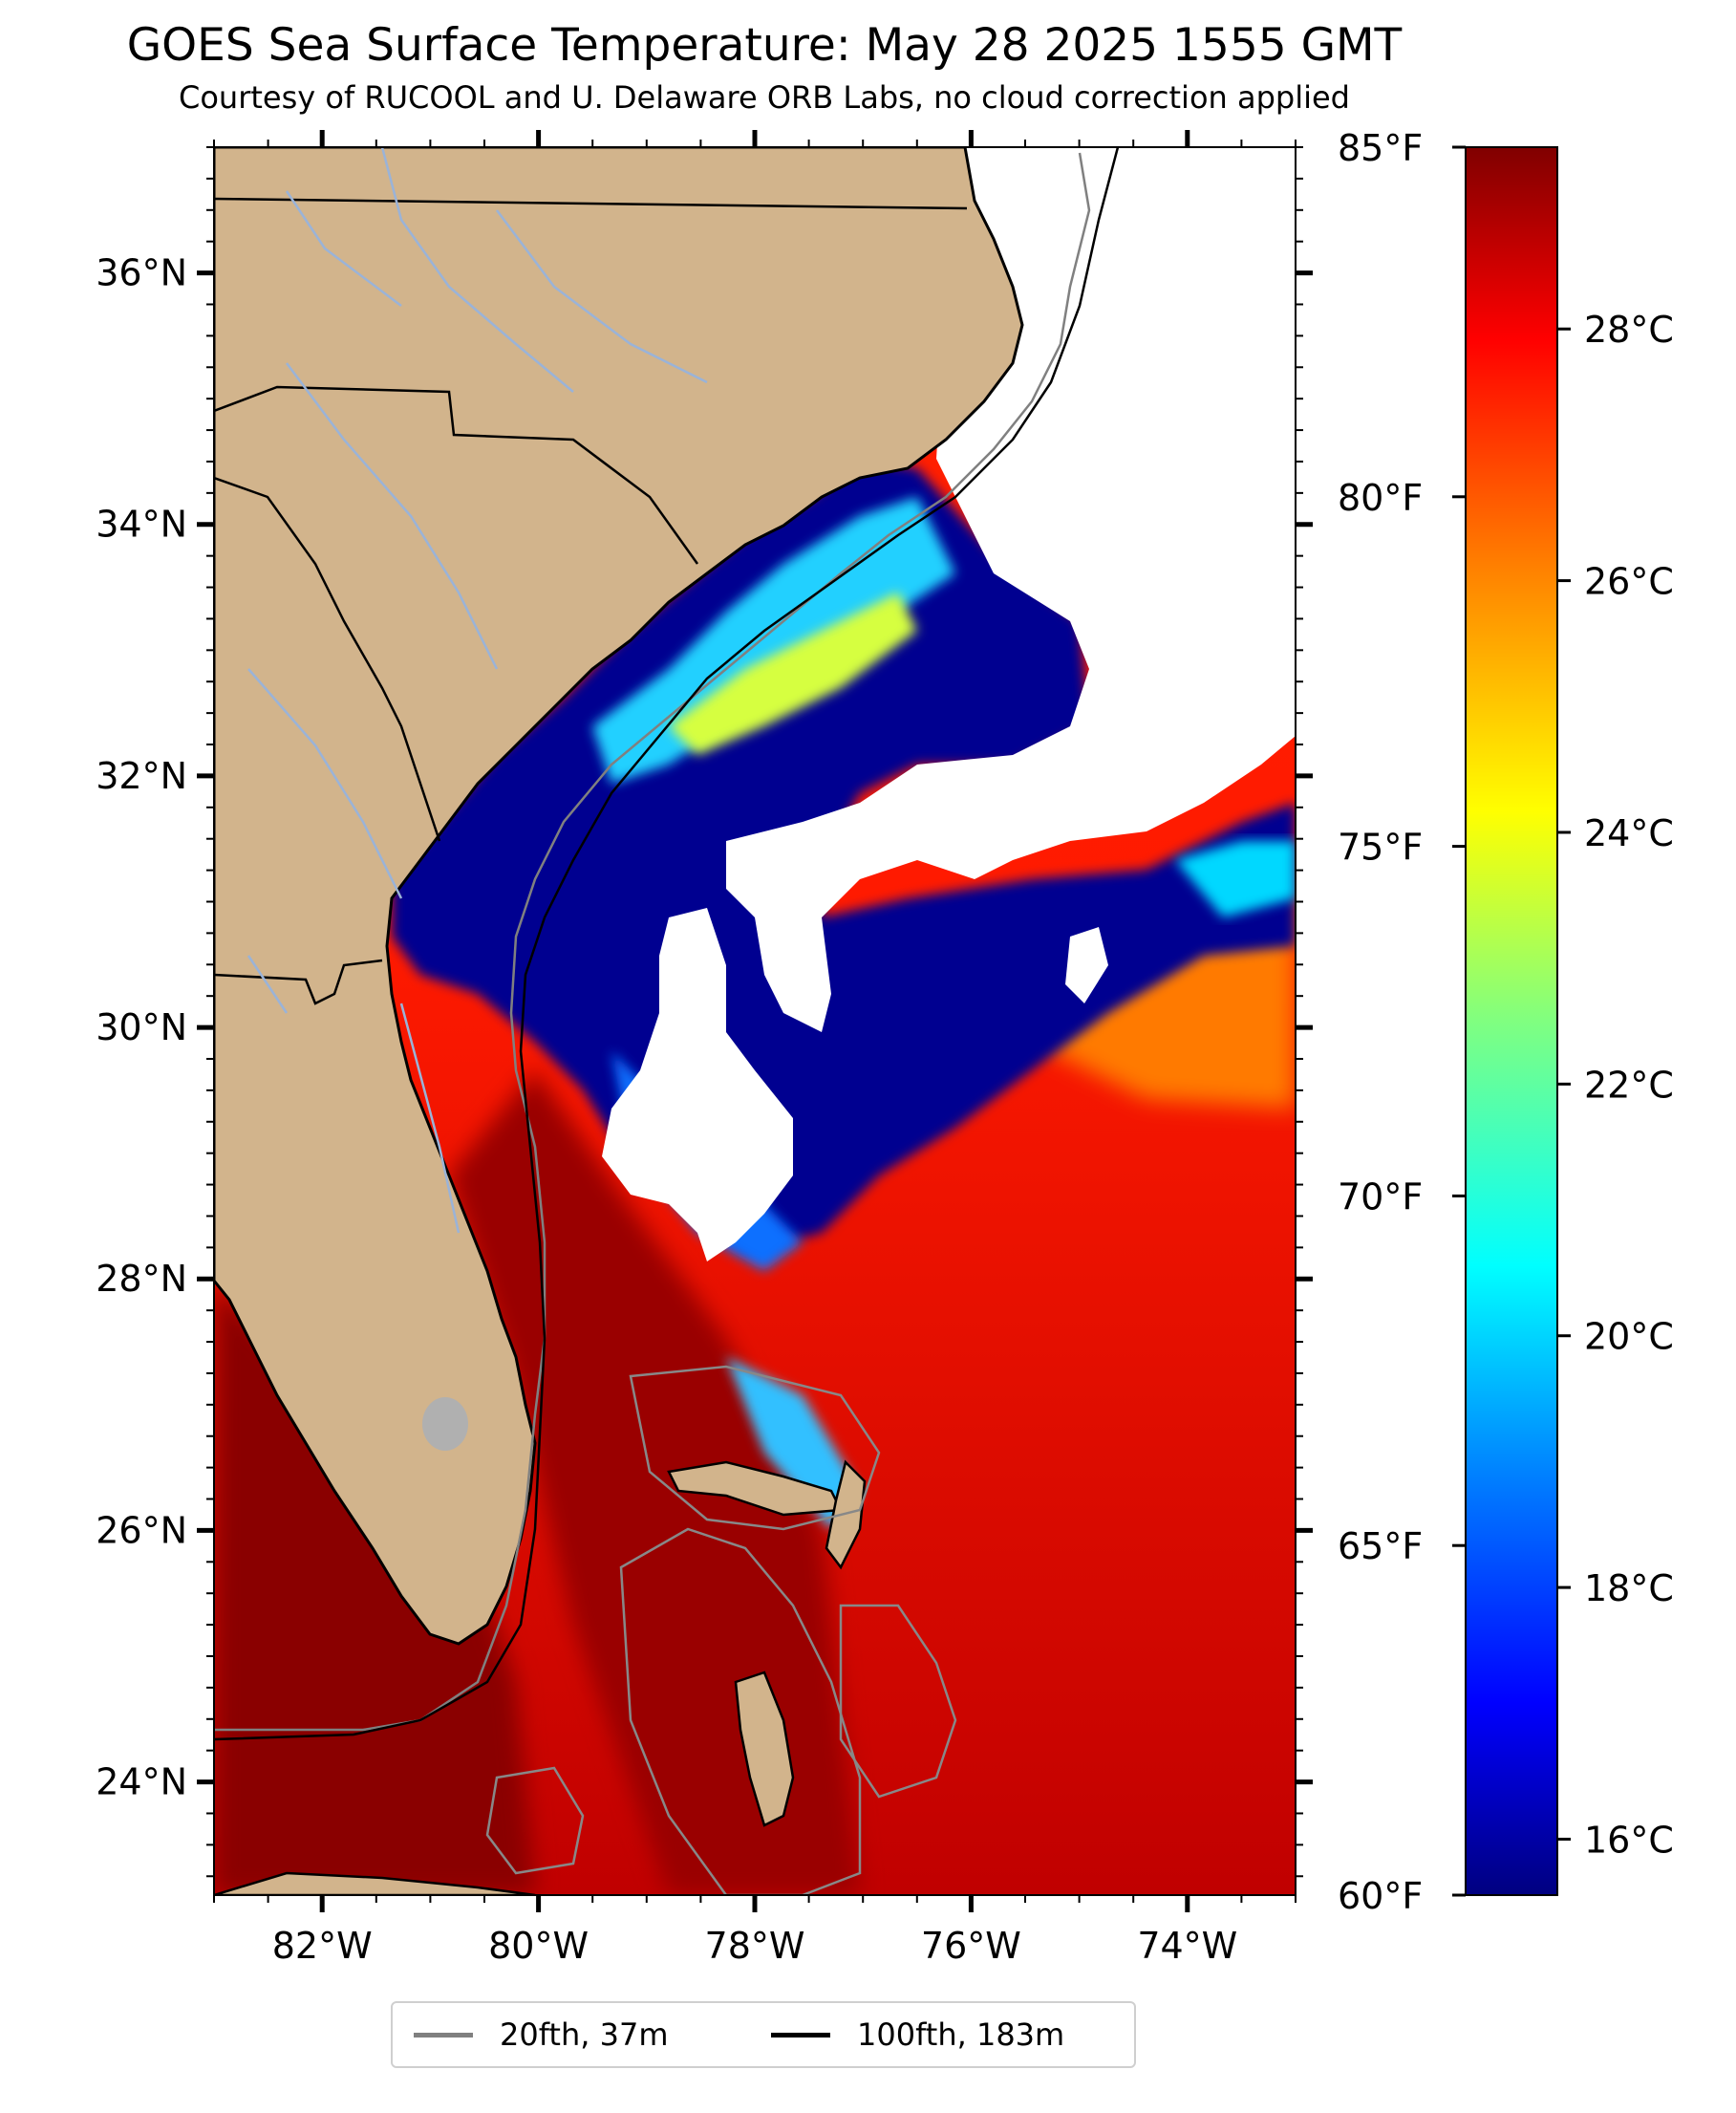 The height and width of the screenshot is (2113, 1736). What do you see at coordinates (898, 1701) in the screenshot?
I see `bank-exumas` at bounding box center [898, 1701].